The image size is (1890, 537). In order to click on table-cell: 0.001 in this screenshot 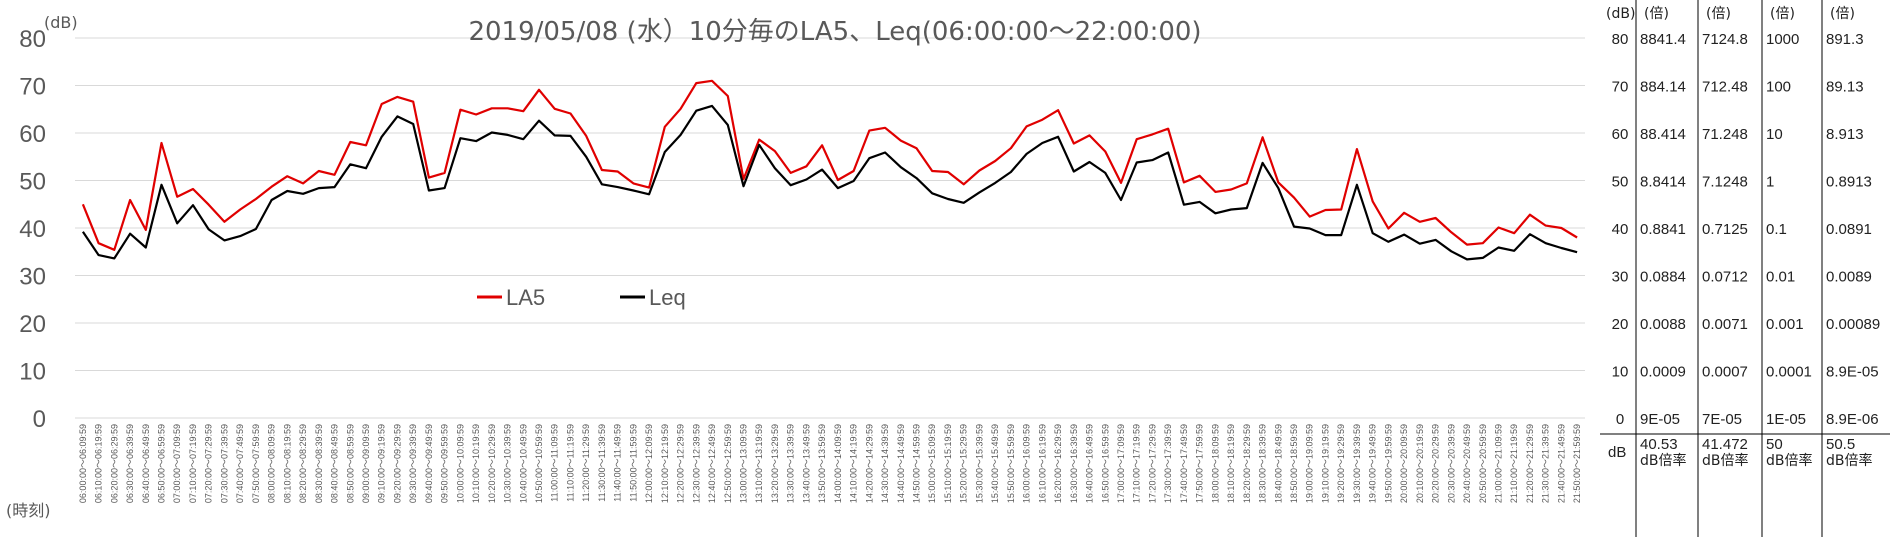, I will do `click(1785, 324)`.